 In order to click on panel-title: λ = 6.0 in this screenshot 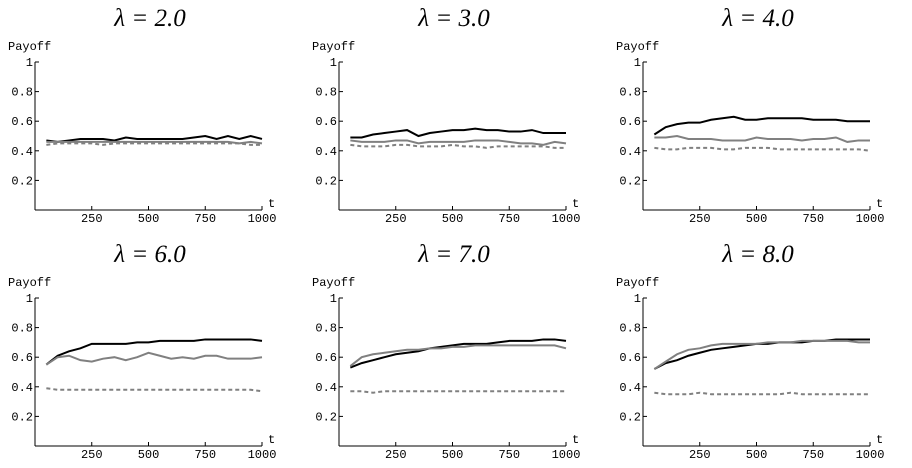, I will do `click(149, 254)`.